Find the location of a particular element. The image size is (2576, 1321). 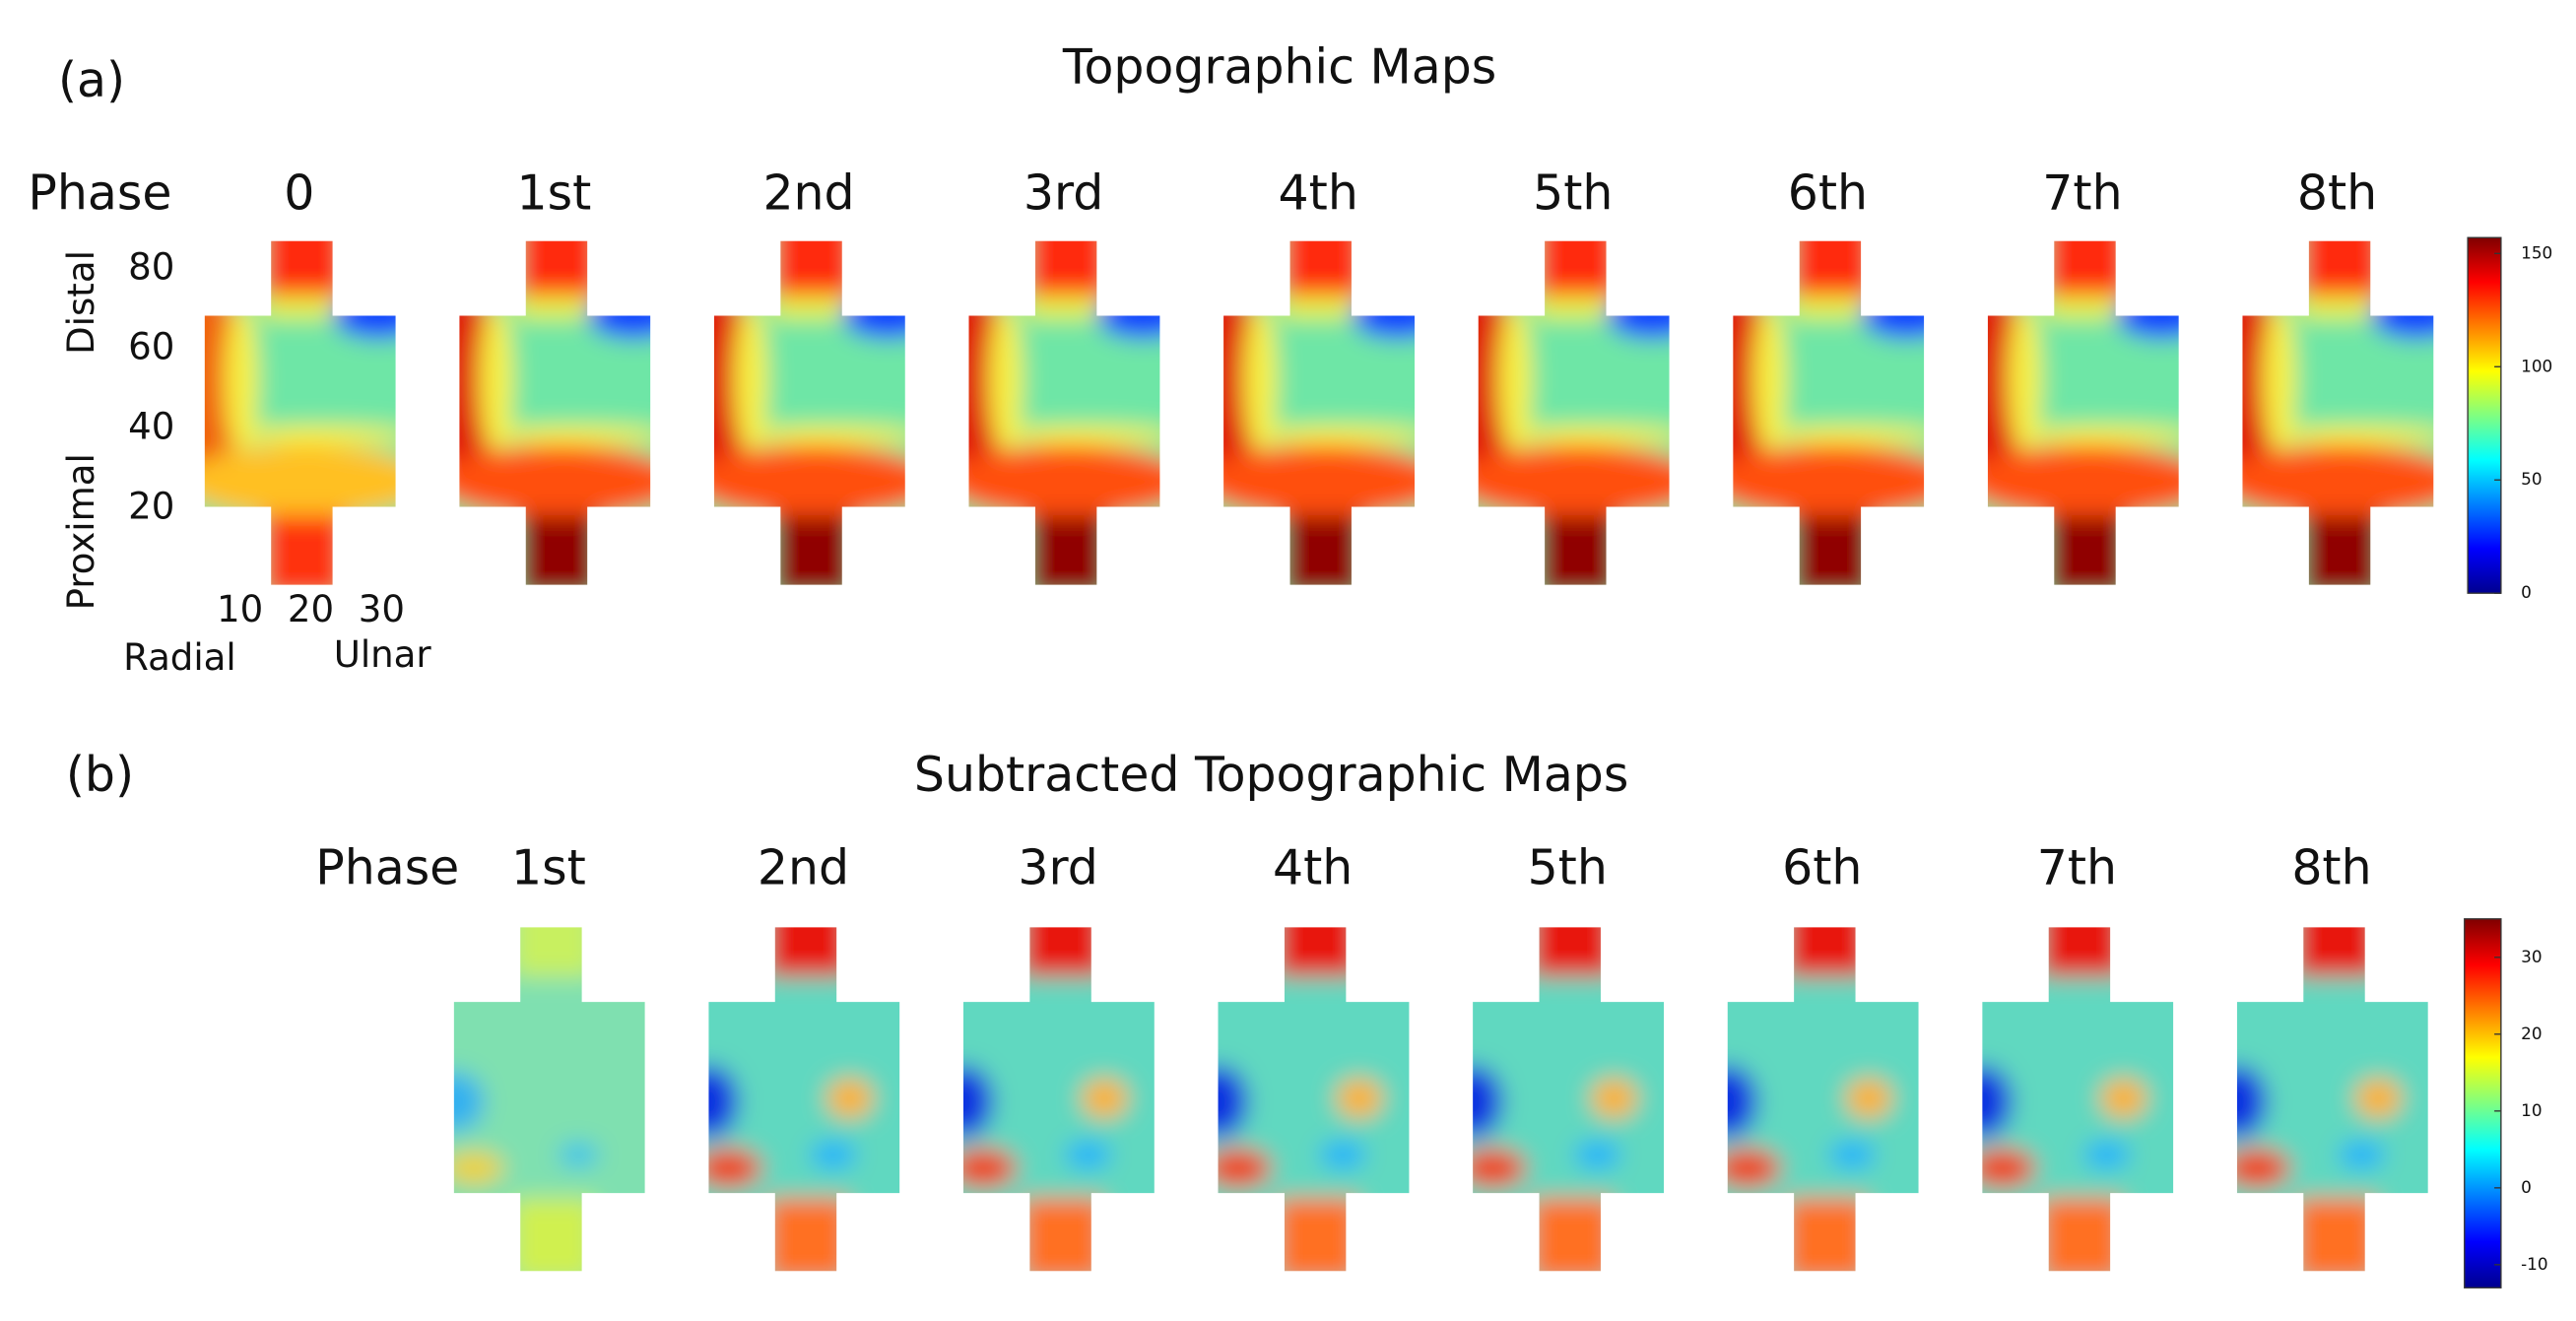

phase-title: 1st is located at coordinates (549, 867).